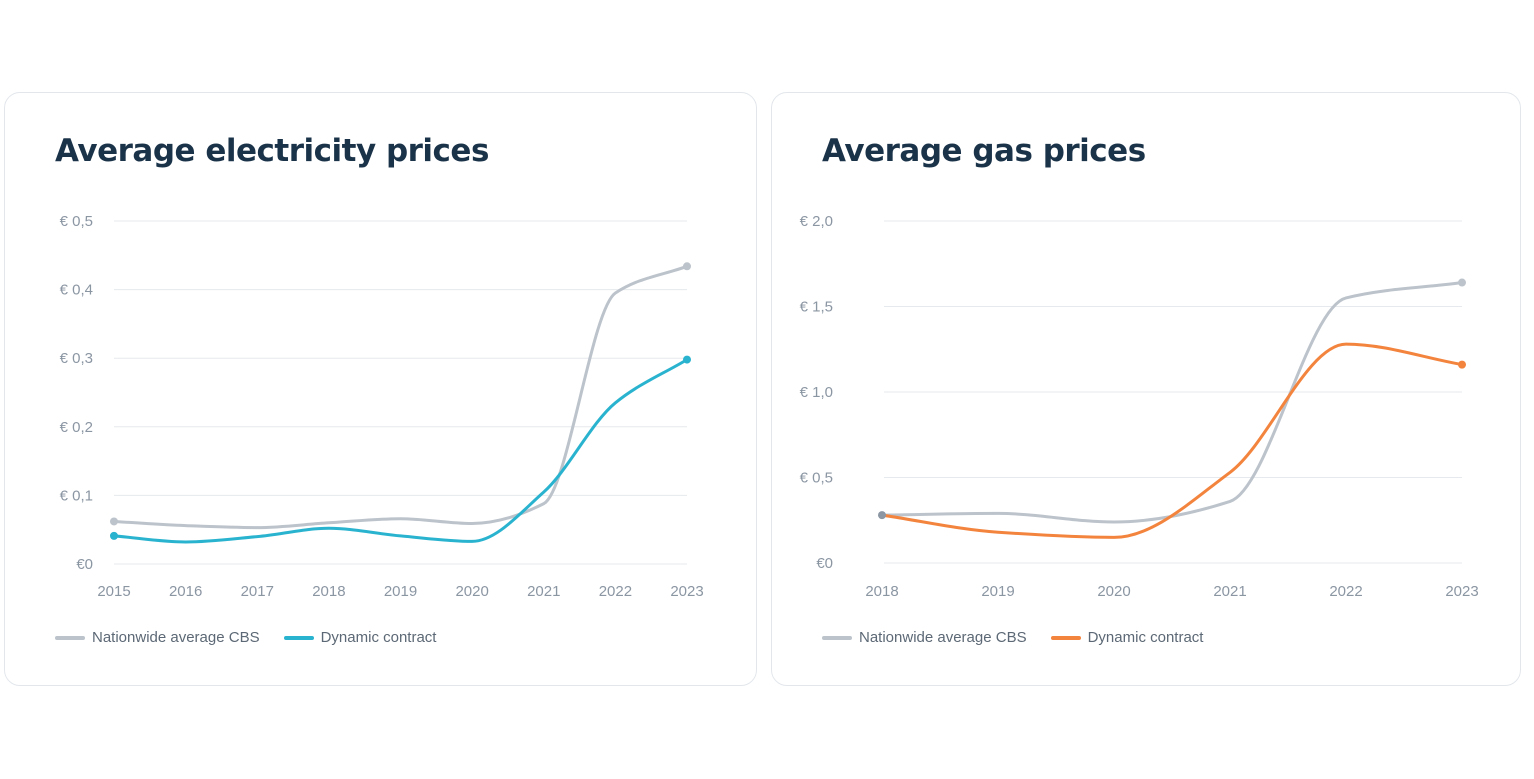 This screenshot has width=1534, height=779. I want to click on y-tick-label: € 0,3, so click(76, 358).